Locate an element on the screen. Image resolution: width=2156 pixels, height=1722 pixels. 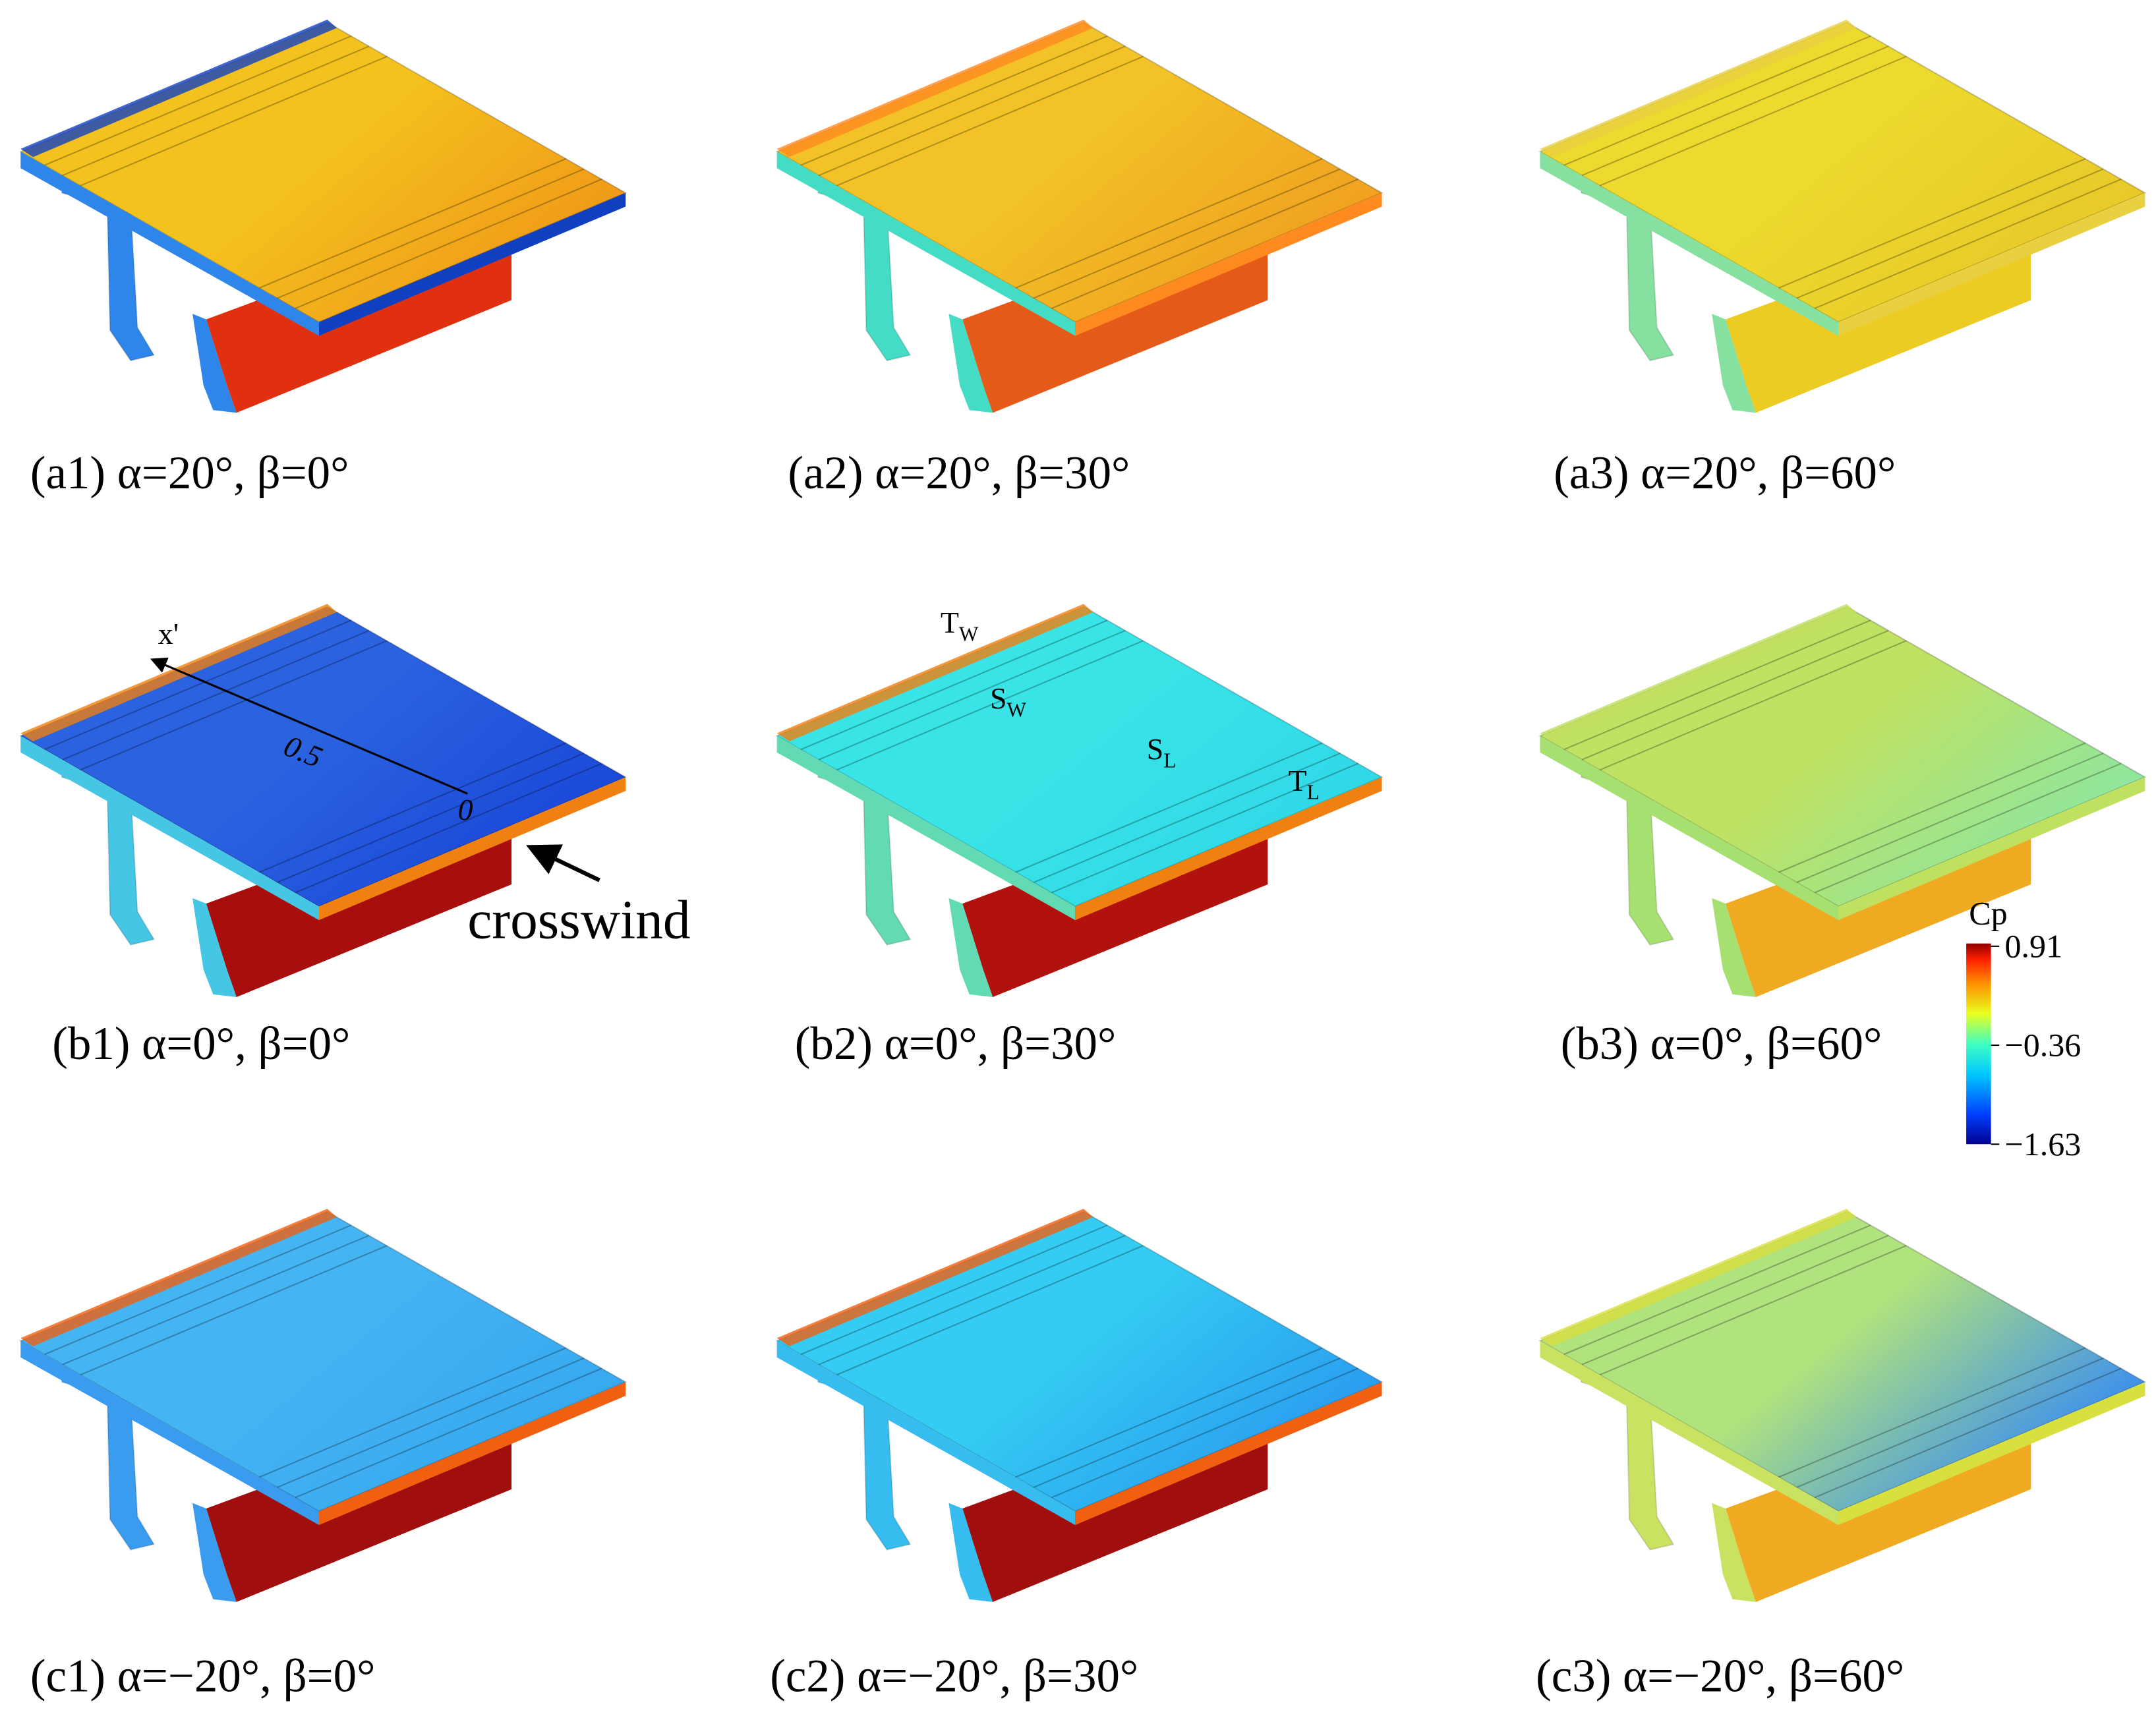
deck-panel: (c3) α=−20°, β=60° is located at coordinates (1841, 1455).